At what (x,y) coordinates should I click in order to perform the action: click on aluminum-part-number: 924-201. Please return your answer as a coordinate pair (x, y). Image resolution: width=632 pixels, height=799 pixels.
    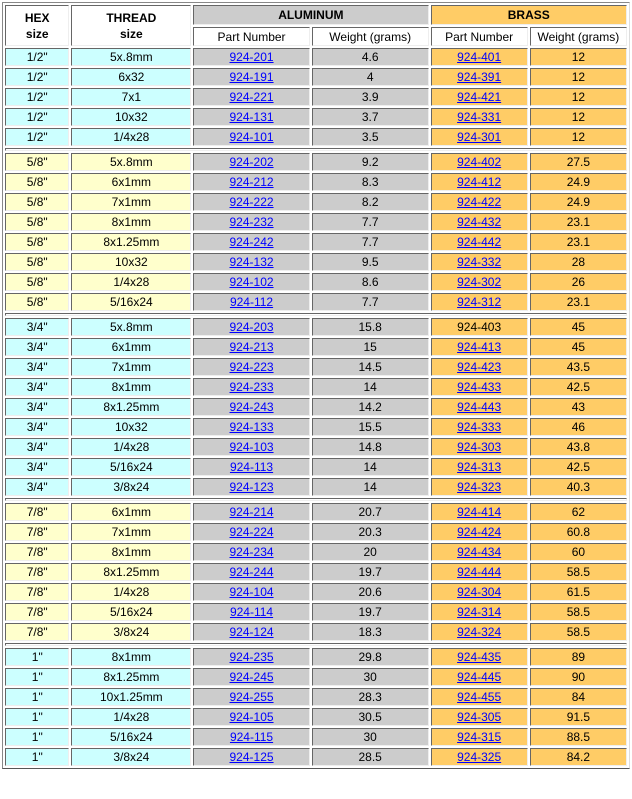
    Looking at the image, I should click on (251, 57).